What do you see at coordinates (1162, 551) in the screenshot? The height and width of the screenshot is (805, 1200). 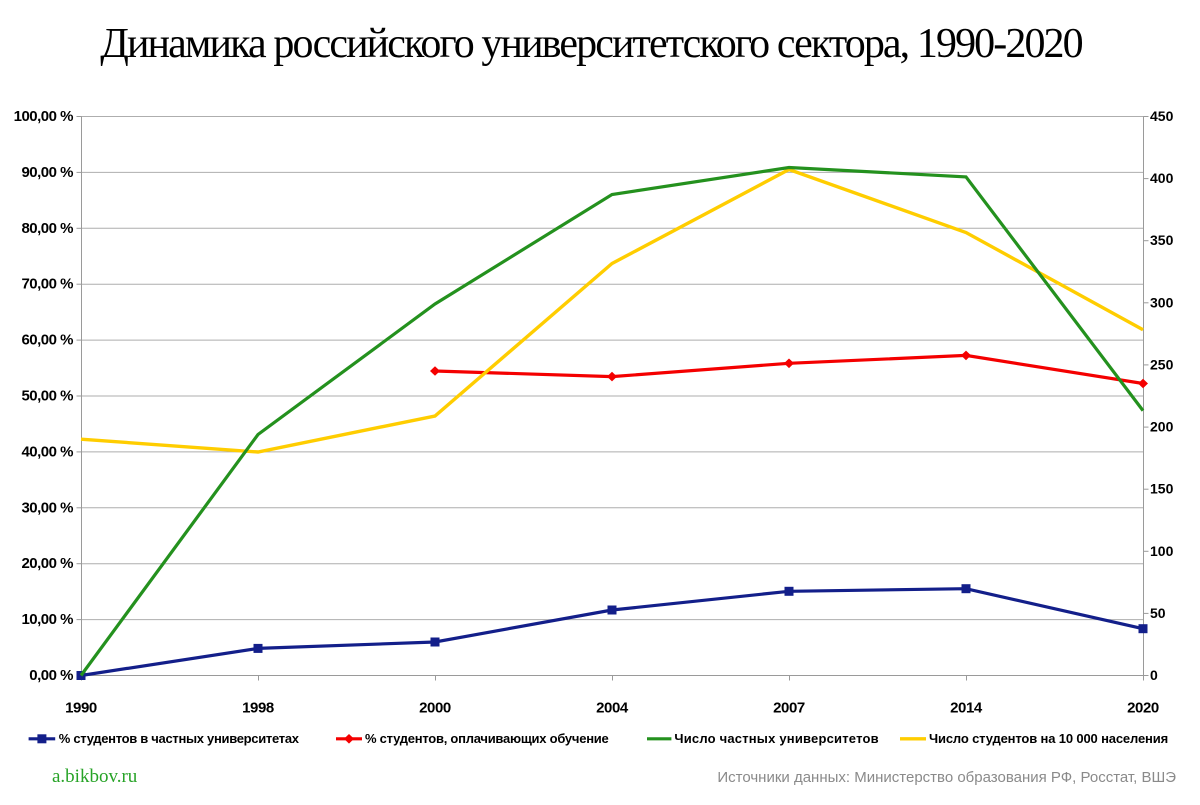 I see `svg-text: 100` at bounding box center [1162, 551].